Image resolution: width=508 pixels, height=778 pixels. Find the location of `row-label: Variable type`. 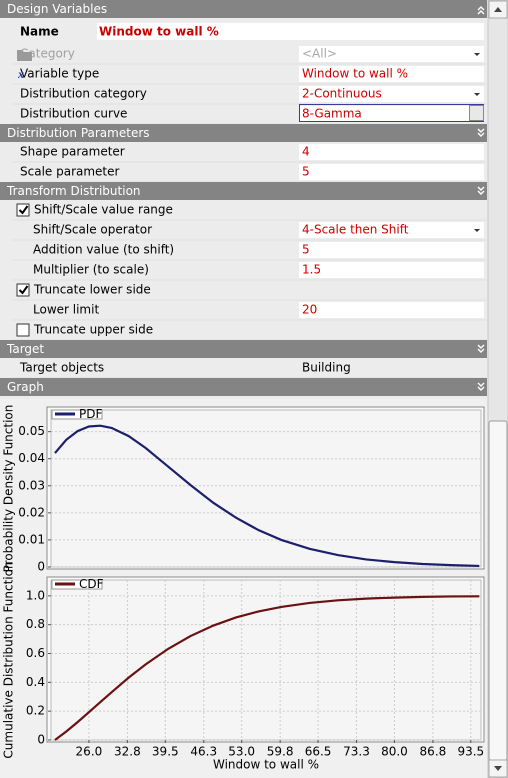

row-label: Variable type is located at coordinates (59, 74).